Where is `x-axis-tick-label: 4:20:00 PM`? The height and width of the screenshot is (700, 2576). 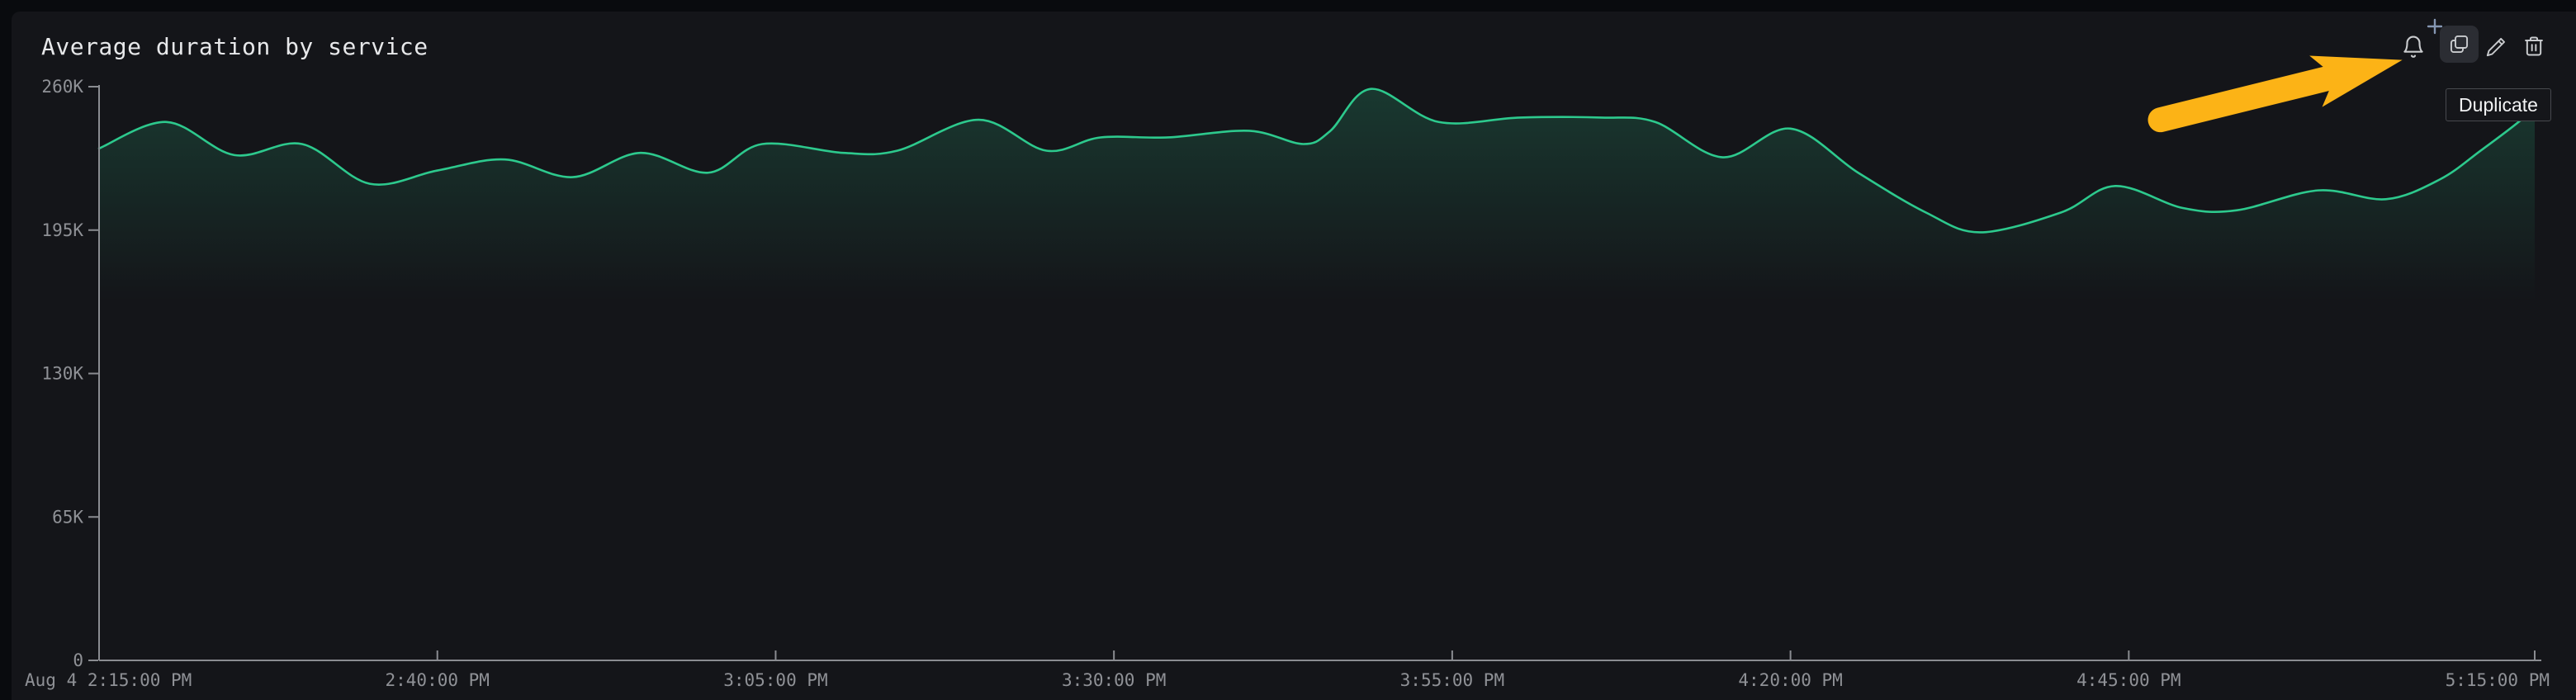 x-axis-tick-label: 4:20:00 PM is located at coordinates (1790, 680).